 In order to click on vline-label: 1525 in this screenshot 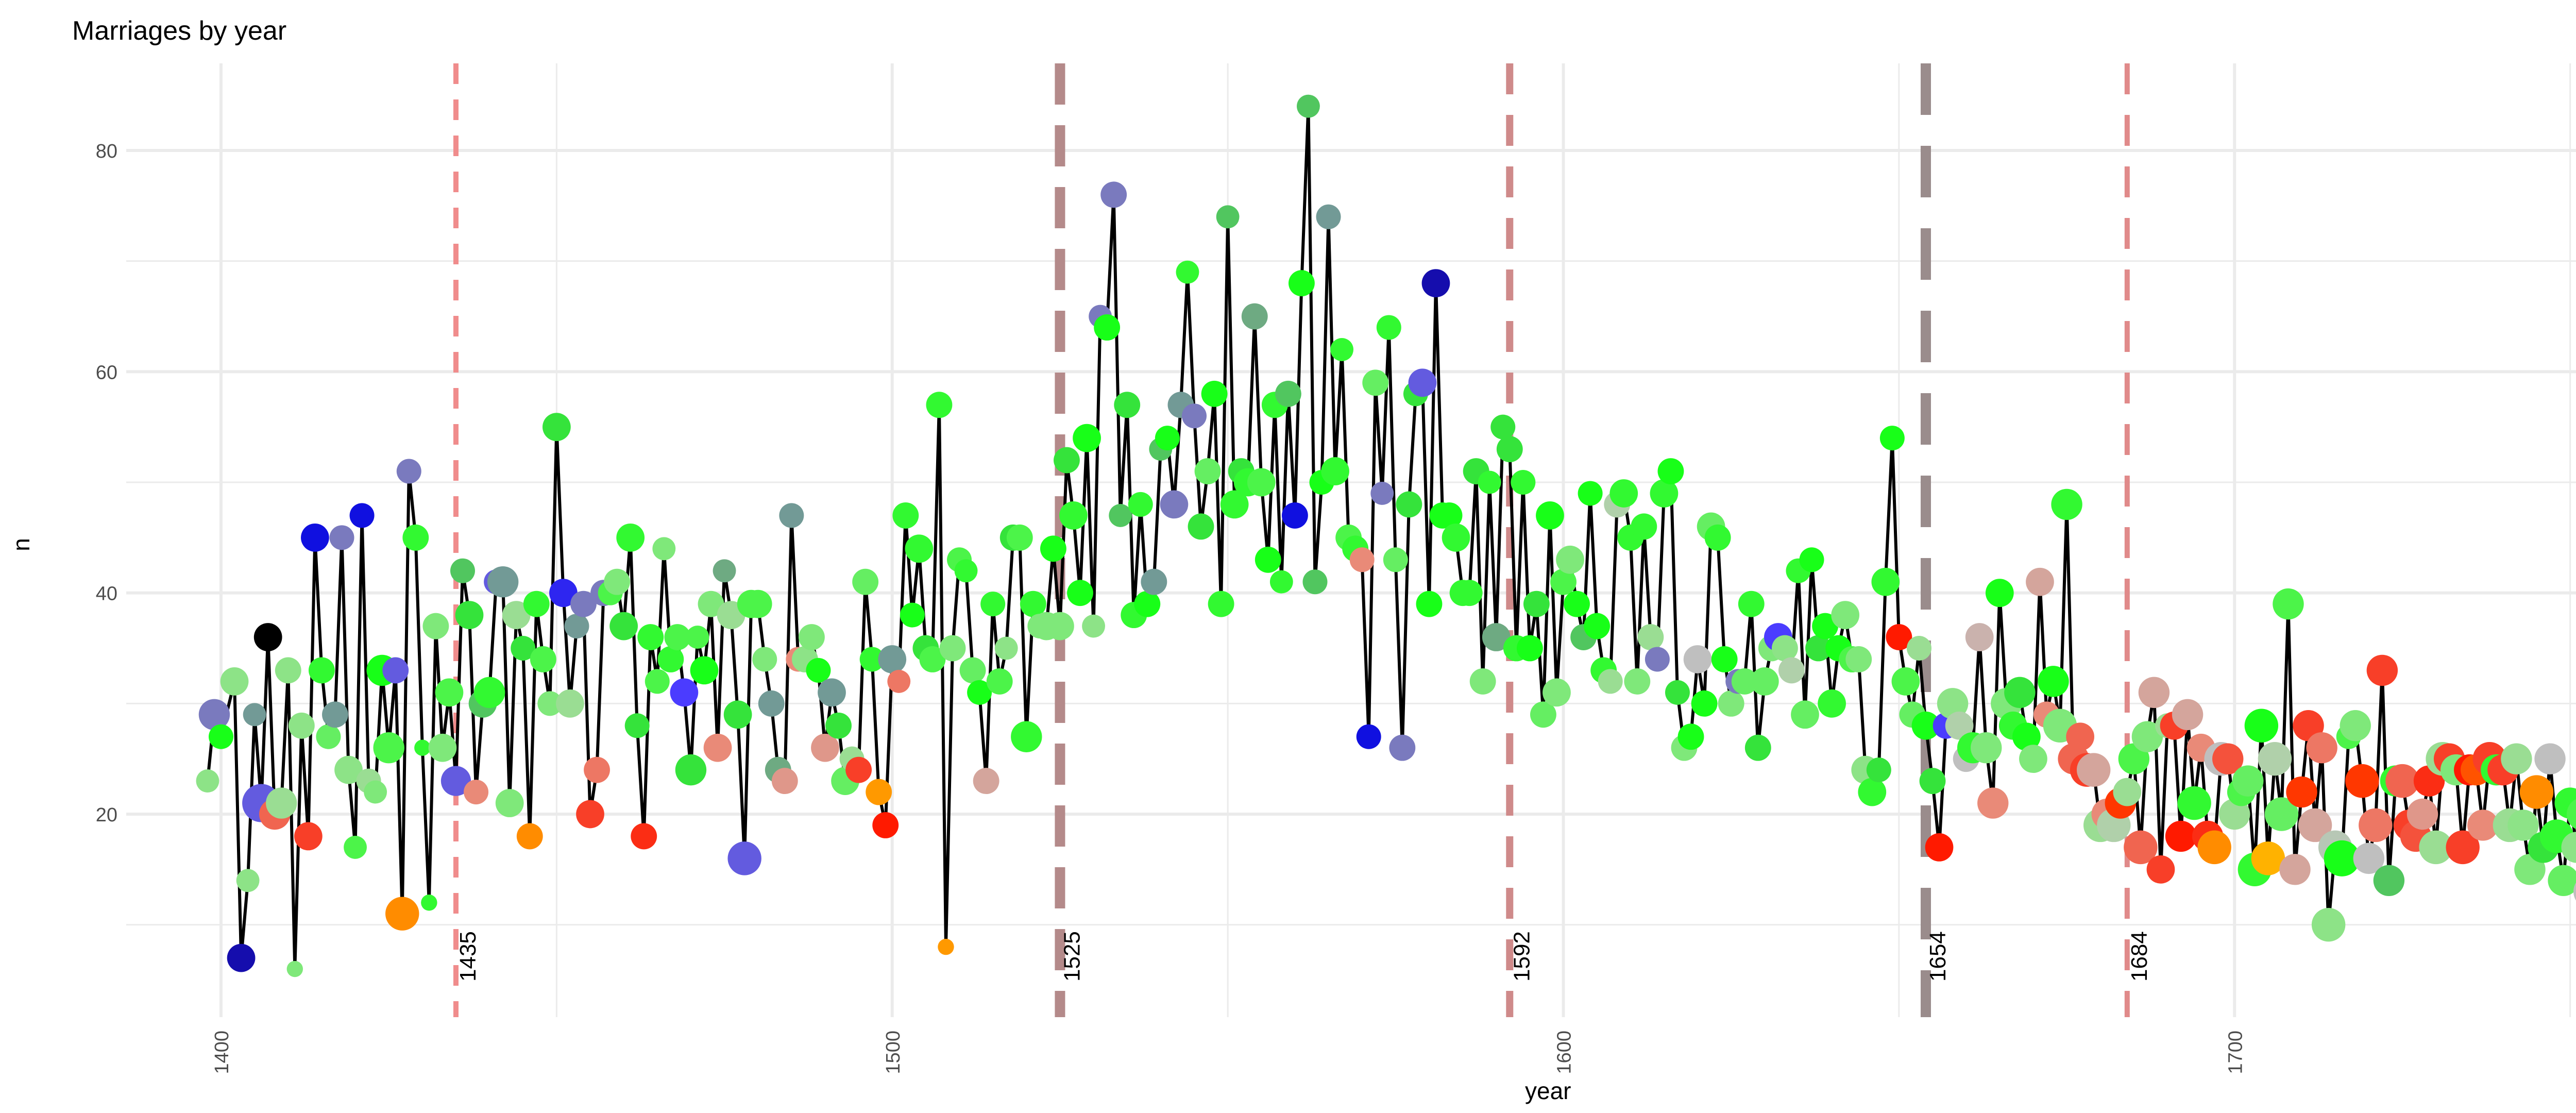, I will do `click(1071, 956)`.